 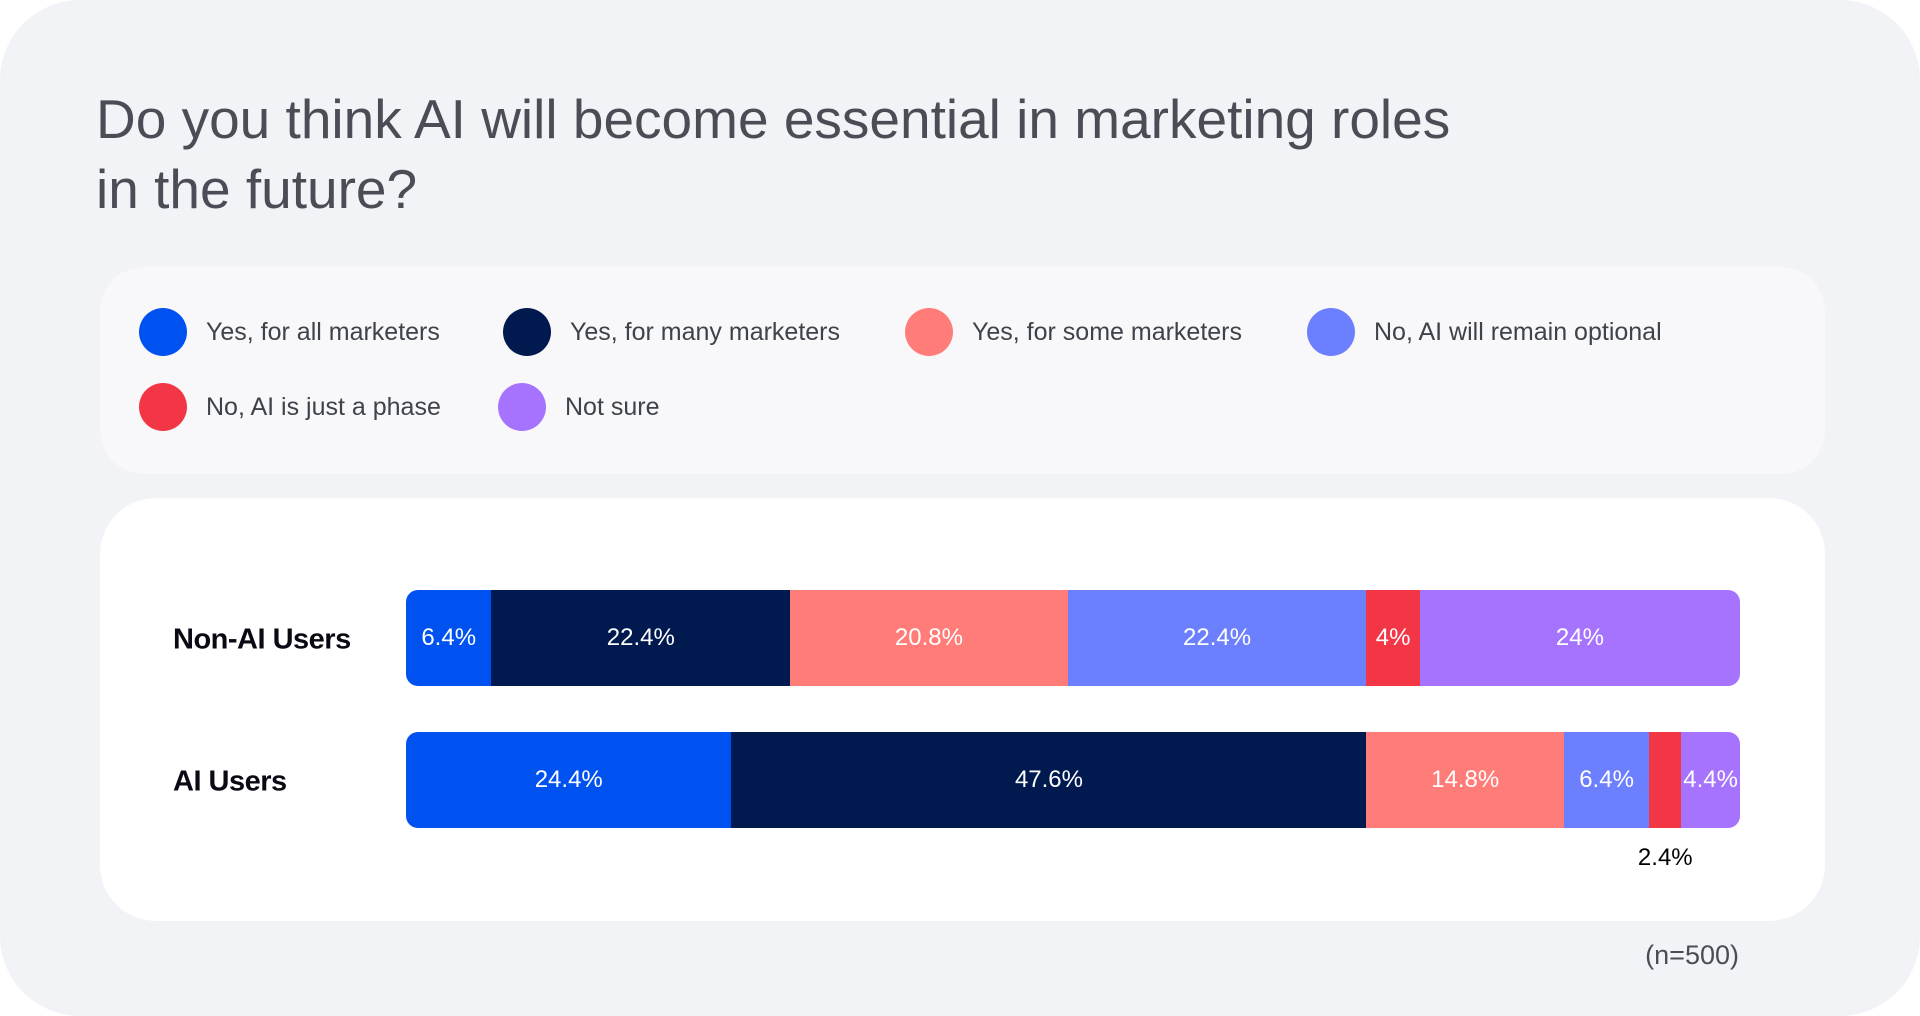 I want to click on data-label: 20.8%, so click(x=928, y=637).